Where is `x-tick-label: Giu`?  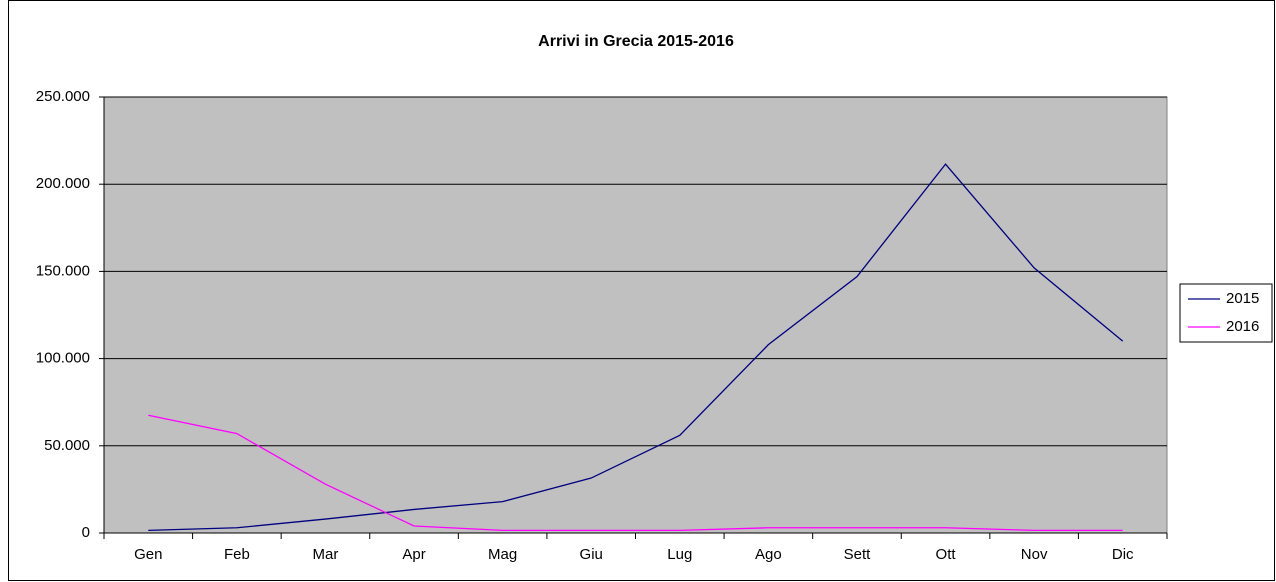 x-tick-label: Giu is located at coordinates (591, 554).